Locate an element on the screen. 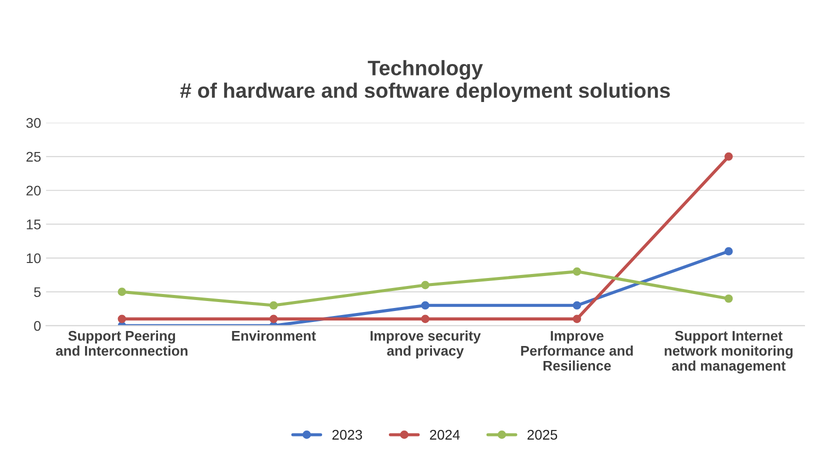  x-tick-label: Support Peering and Interconnection is located at coordinates (122, 343).